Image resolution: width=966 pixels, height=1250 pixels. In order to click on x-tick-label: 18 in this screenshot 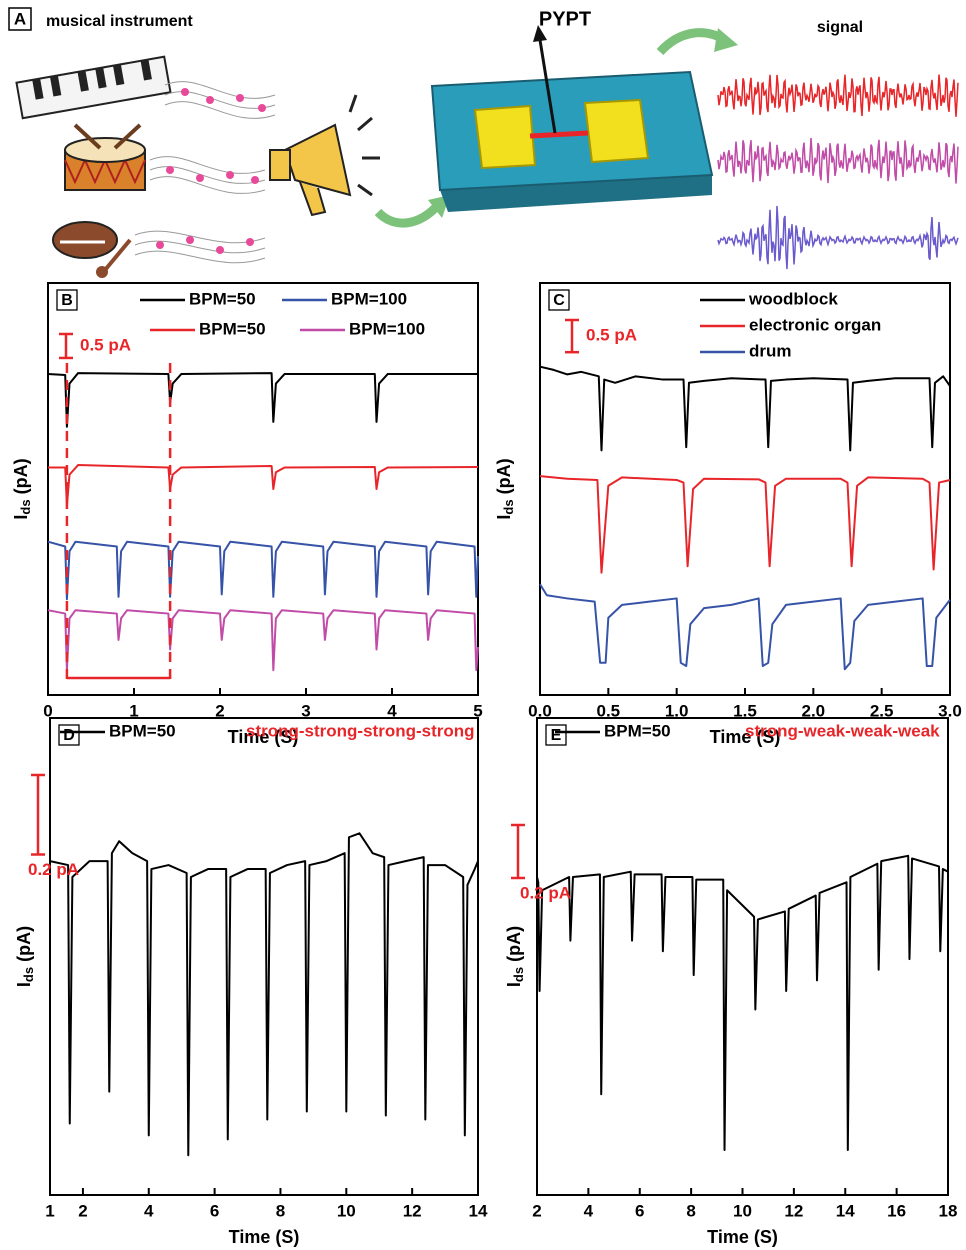, I will do `click(948, 1210)`.